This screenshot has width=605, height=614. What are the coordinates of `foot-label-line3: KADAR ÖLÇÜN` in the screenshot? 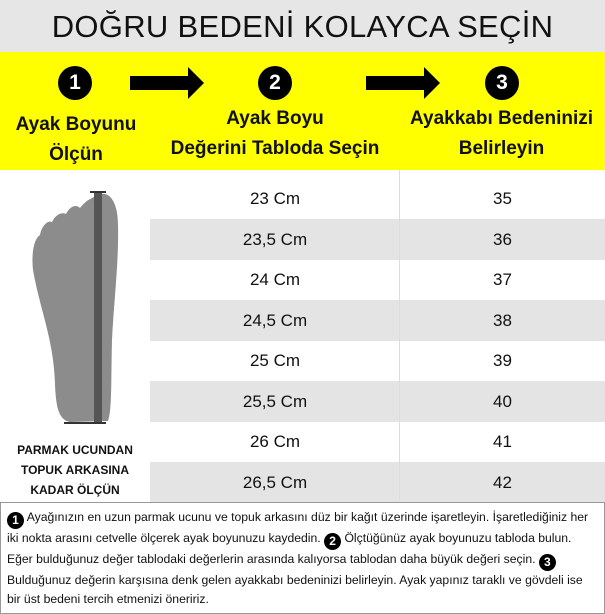 It's located at (75, 490).